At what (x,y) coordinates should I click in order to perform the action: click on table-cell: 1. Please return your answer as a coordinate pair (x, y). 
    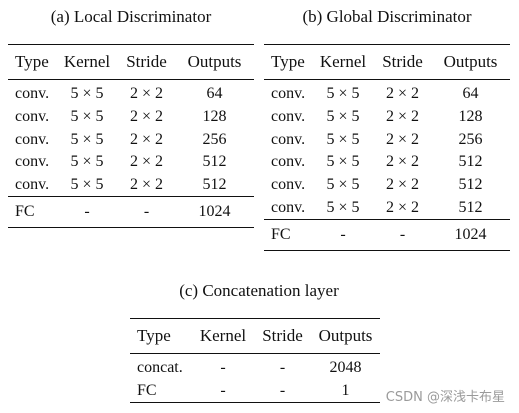
    Looking at the image, I should click on (345, 391).